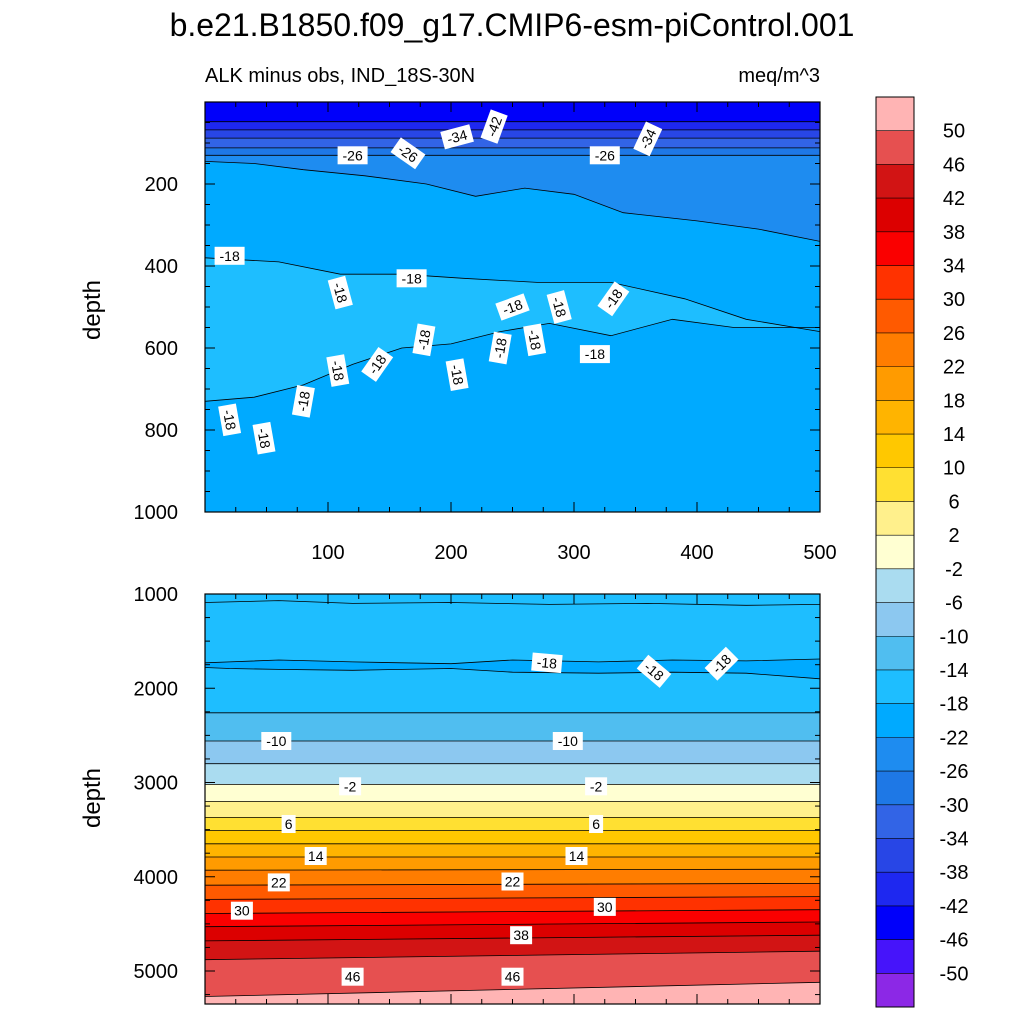  Describe the element at coordinates (92, 310) in the screenshot. I see `upper-y-axis-label: depth` at that location.